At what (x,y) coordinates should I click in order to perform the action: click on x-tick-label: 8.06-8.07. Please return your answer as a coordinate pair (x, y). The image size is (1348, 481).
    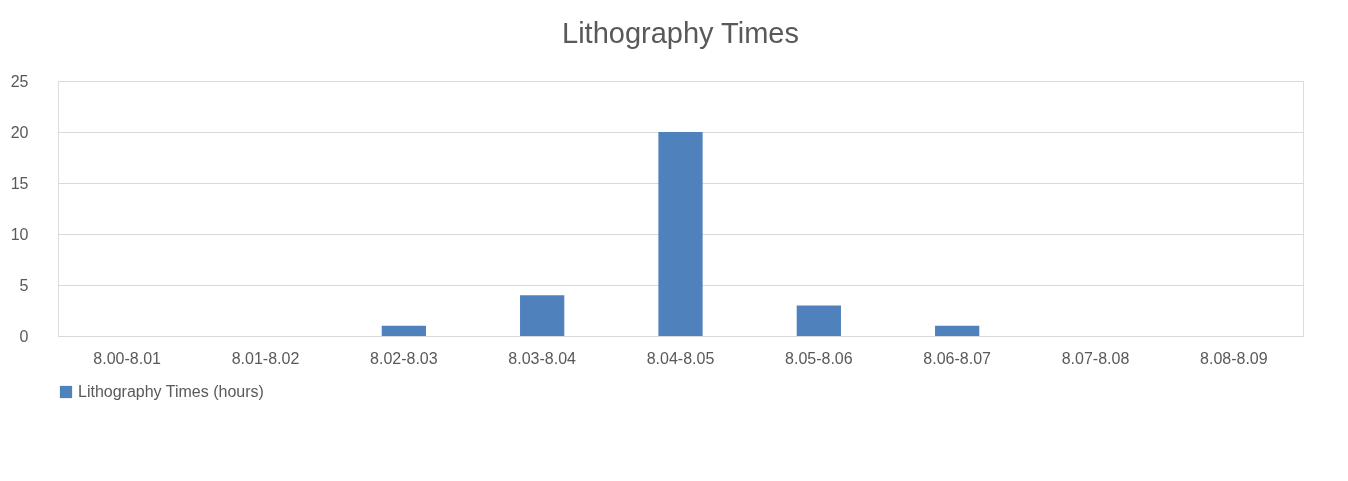
    Looking at the image, I should click on (957, 358).